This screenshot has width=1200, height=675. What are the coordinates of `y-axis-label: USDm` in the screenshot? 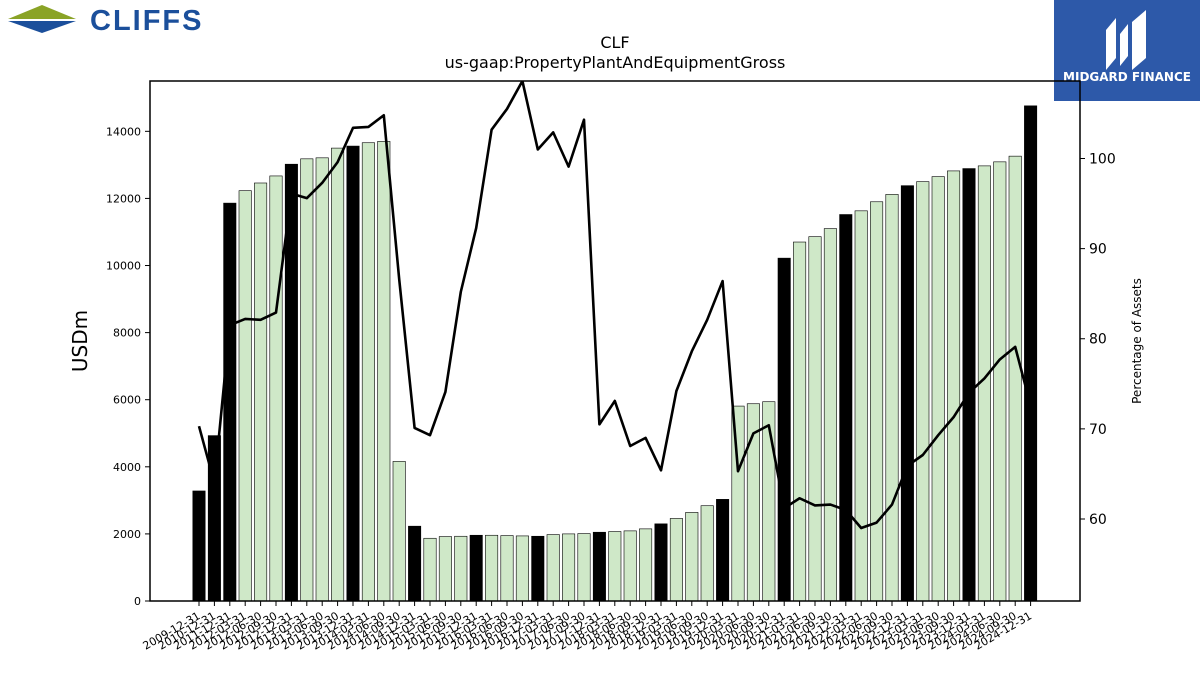 It's located at (80, 341).